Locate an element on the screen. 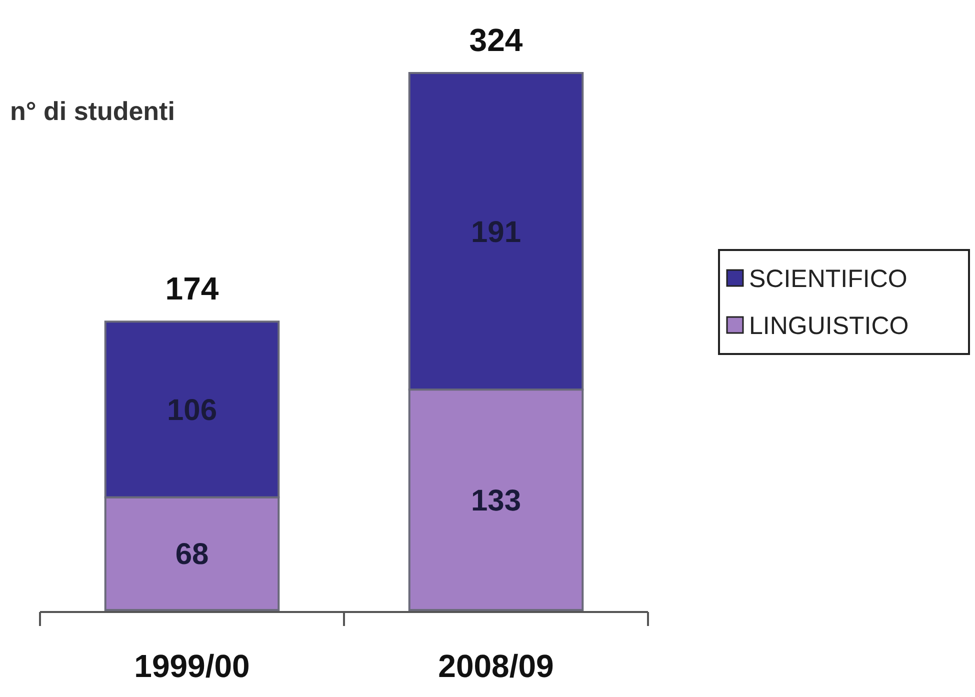 Image resolution: width=975 pixels, height=697 pixels. total-label: 324 is located at coordinates (496, 40).